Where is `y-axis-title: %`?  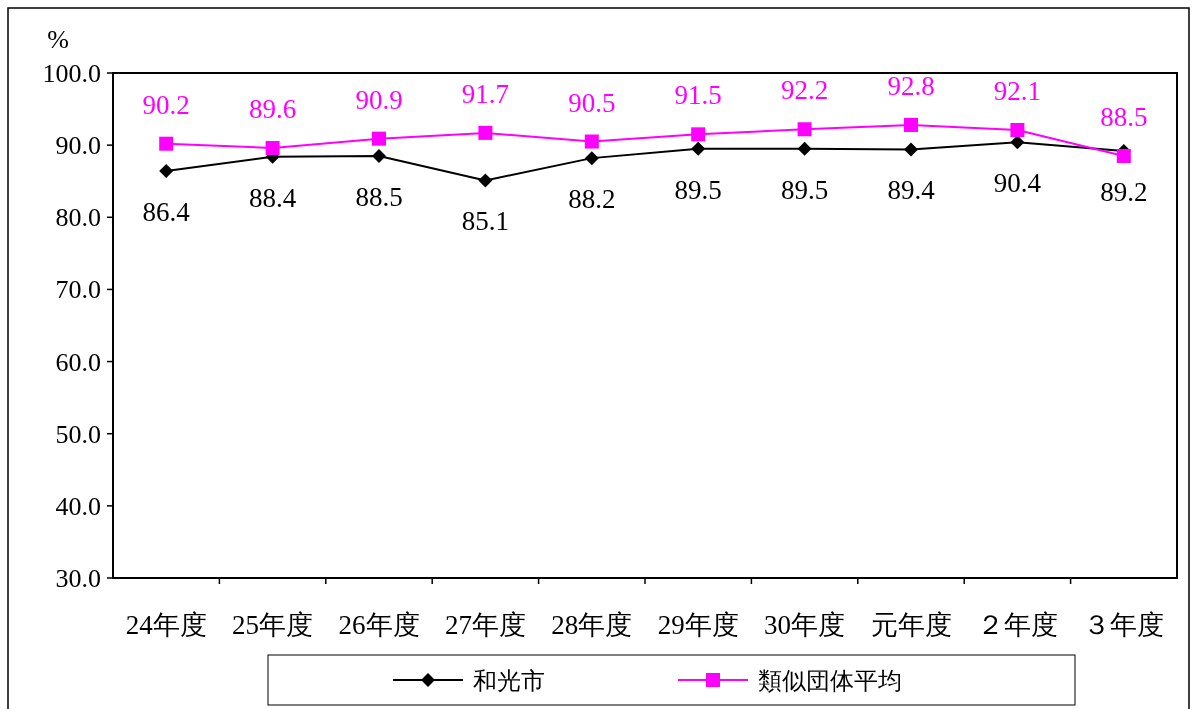
y-axis-title: % is located at coordinates (58, 39).